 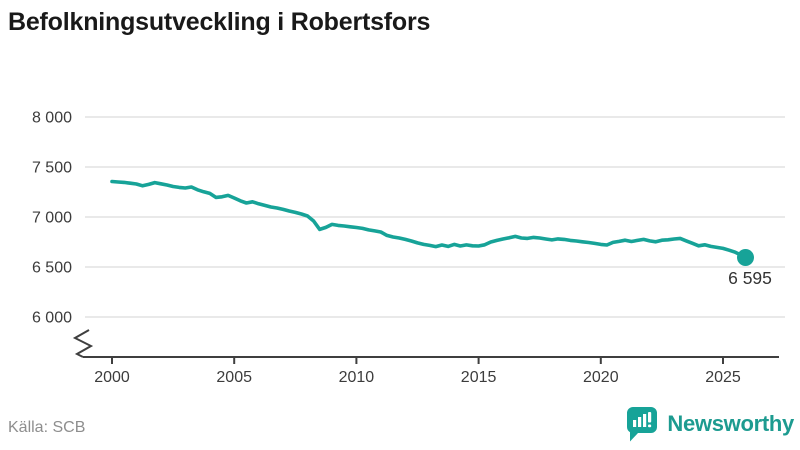 What do you see at coordinates (52, 318) in the screenshot?
I see `y-tick-label: 6 000` at bounding box center [52, 318].